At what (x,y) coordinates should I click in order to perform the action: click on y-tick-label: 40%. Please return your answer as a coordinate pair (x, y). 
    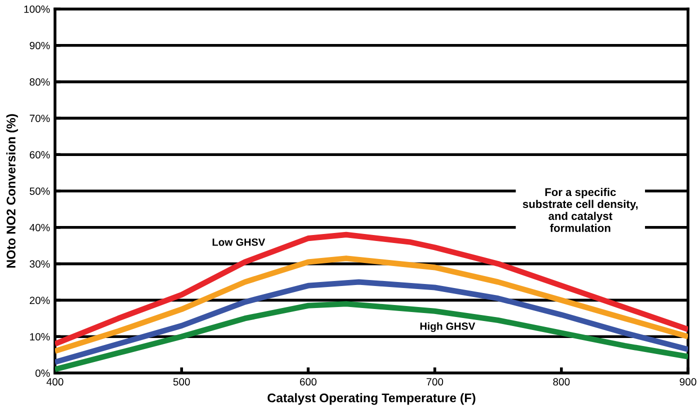
    Looking at the image, I should click on (40, 228).